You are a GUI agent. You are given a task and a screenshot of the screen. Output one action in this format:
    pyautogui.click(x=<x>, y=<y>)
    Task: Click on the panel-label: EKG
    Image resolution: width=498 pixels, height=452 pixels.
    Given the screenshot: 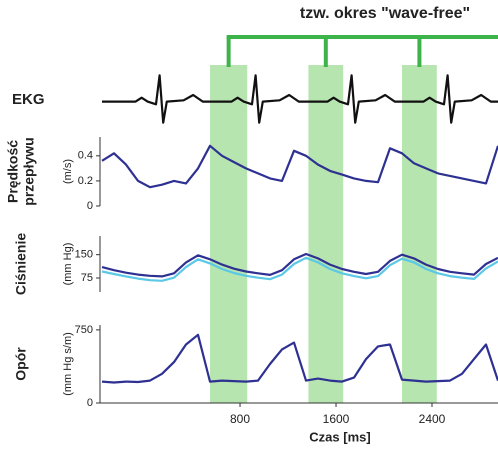 What is the action you would take?
    pyautogui.click(x=28, y=99)
    